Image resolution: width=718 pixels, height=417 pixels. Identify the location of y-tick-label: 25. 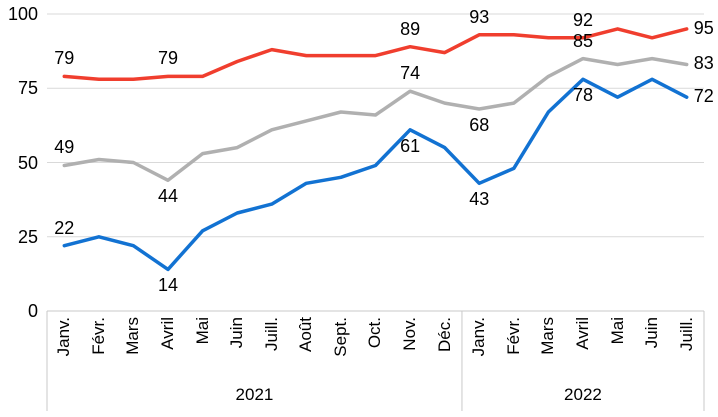
(27, 236).